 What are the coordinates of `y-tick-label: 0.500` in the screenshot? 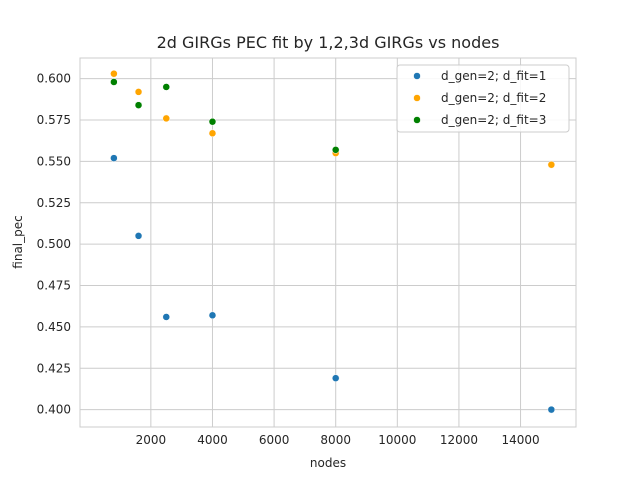 It's located at (54, 244).